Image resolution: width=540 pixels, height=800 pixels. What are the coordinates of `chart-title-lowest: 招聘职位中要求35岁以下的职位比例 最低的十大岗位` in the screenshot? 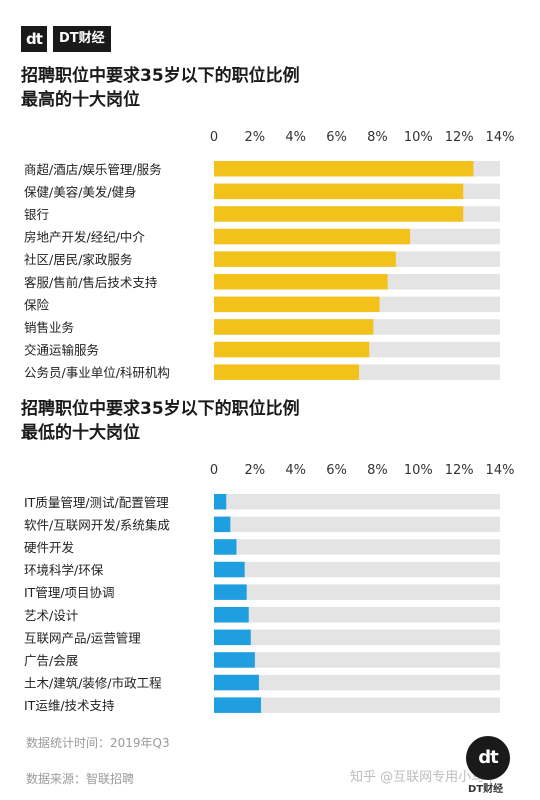 It's located at (160, 421).